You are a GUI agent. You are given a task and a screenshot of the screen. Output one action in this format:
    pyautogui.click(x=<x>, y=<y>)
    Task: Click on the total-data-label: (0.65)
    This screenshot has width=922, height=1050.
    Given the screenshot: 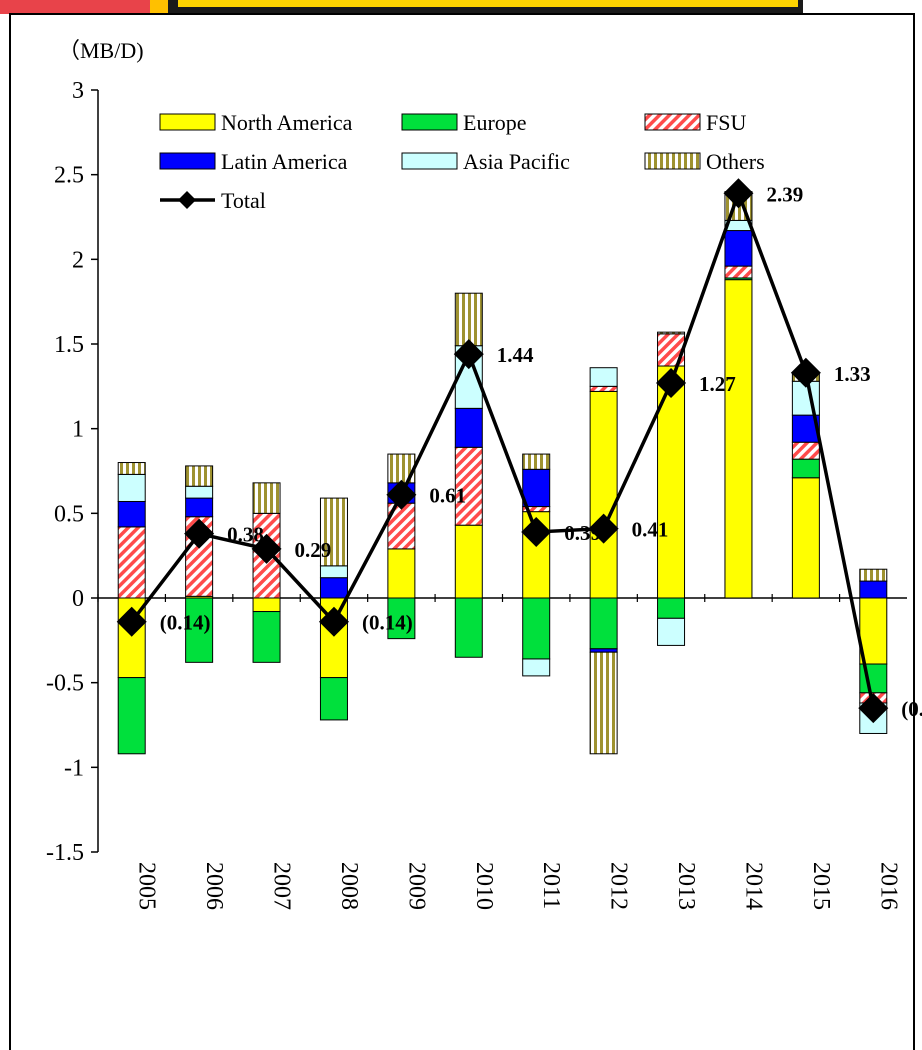 What is the action you would take?
    pyautogui.click(x=911, y=709)
    